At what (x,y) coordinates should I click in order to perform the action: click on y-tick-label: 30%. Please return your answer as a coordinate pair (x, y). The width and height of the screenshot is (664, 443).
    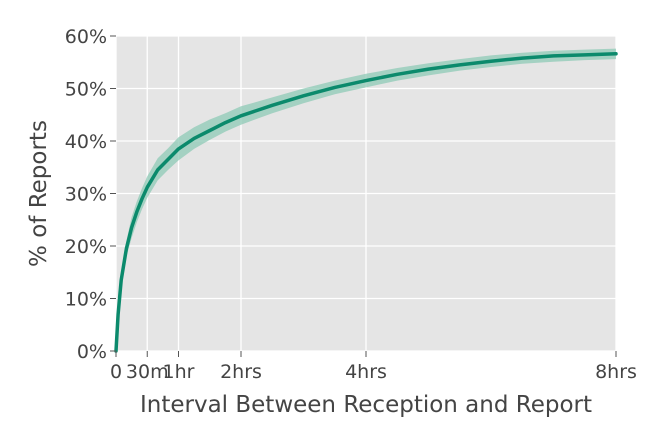
    Looking at the image, I should click on (86, 195).